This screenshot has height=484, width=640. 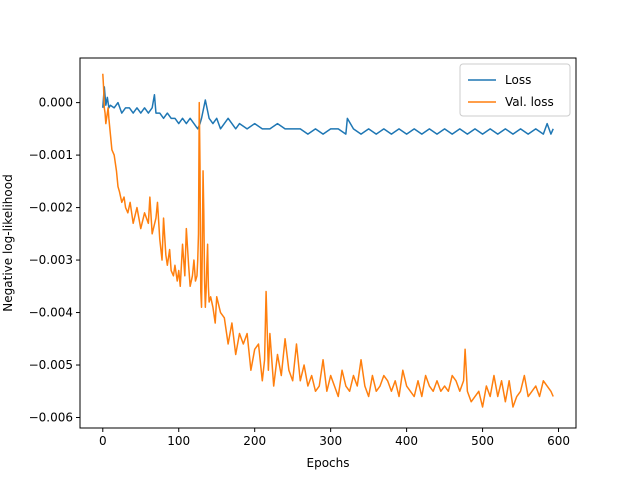 What do you see at coordinates (51, 365) in the screenshot?
I see `y-tick-label: −0.005` at bounding box center [51, 365].